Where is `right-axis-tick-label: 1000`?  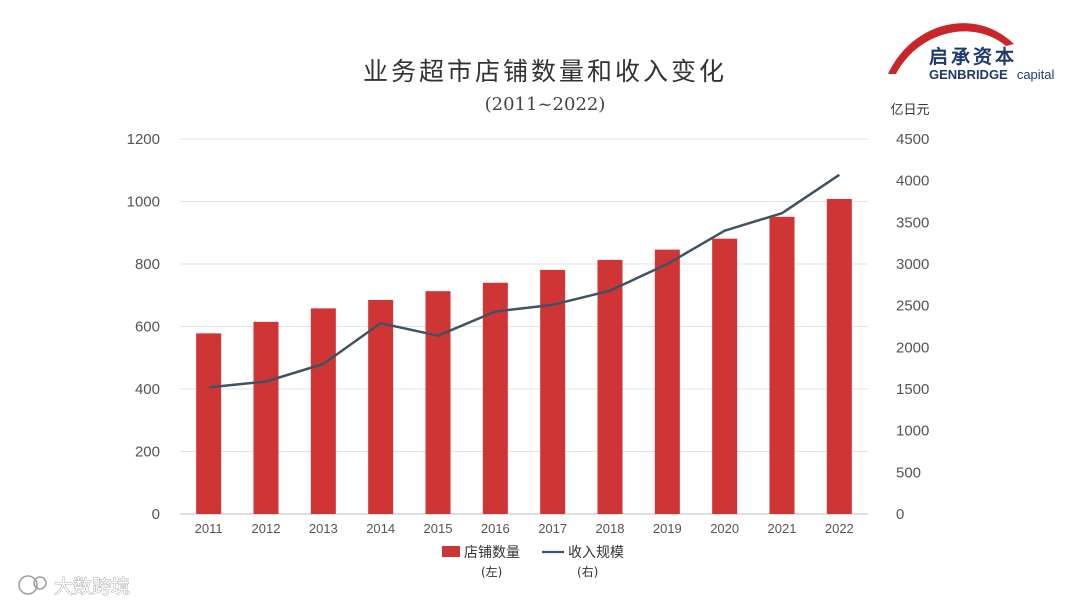 right-axis-tick-label: 1000 is located at coordinates (912, 431).